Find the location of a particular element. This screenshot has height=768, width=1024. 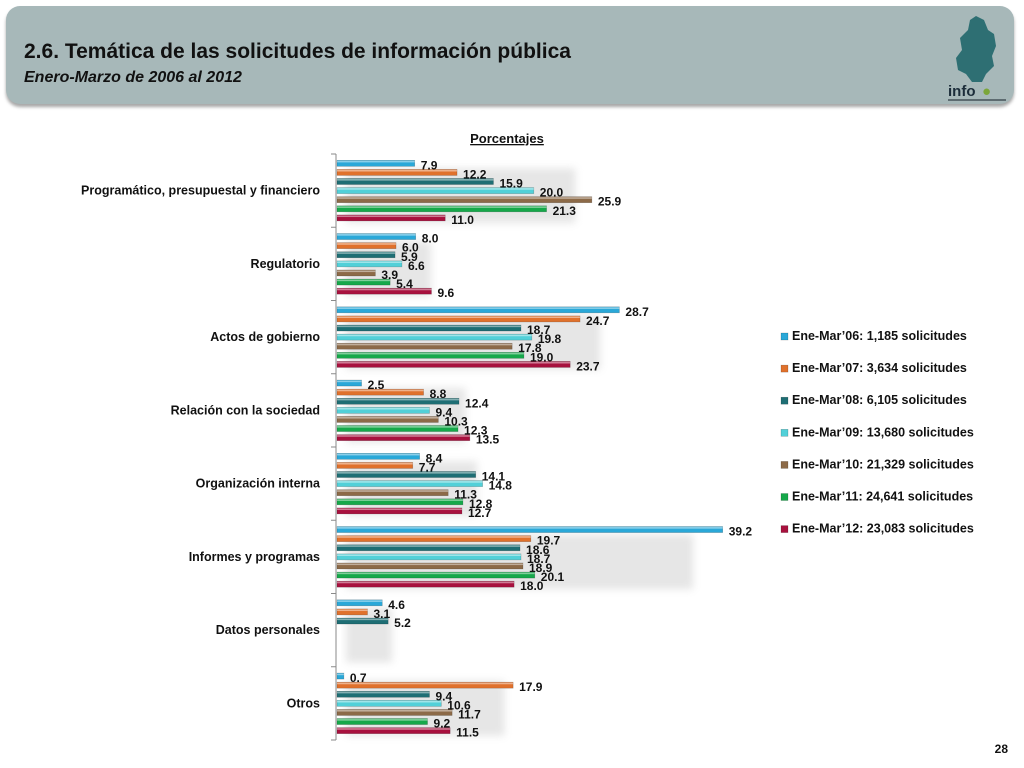

data-label: 10.3 is located at coordinates (456, 421).